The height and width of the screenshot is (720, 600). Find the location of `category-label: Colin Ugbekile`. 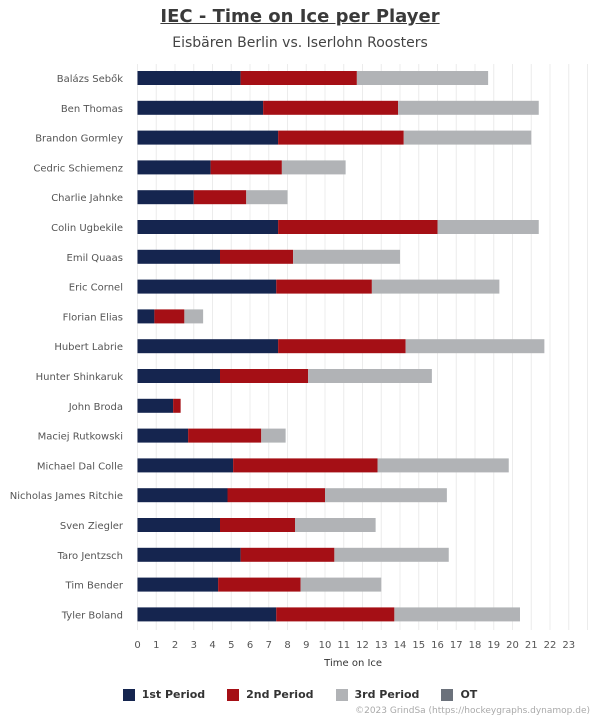

category-label: Colin Ugbekile is located at coordinates (87, 228).